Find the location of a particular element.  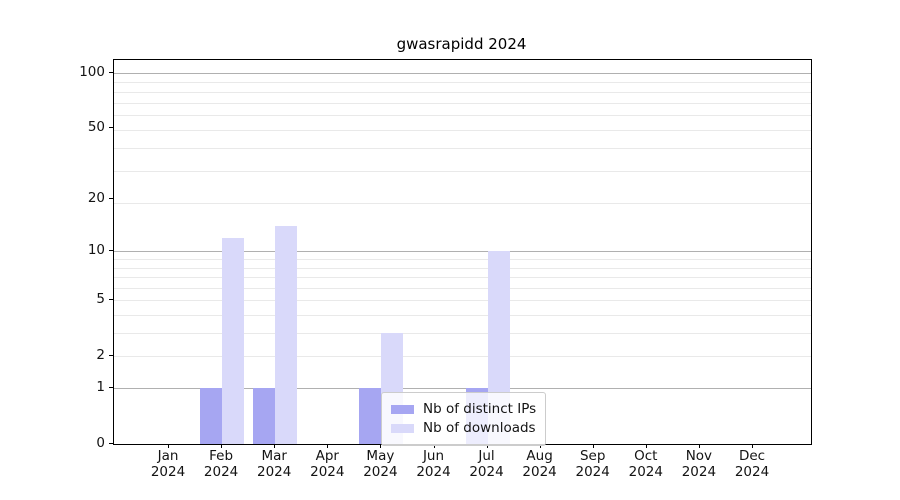

x-tick-label-feb: Feb 2024 is located at coordinates (221, 464).